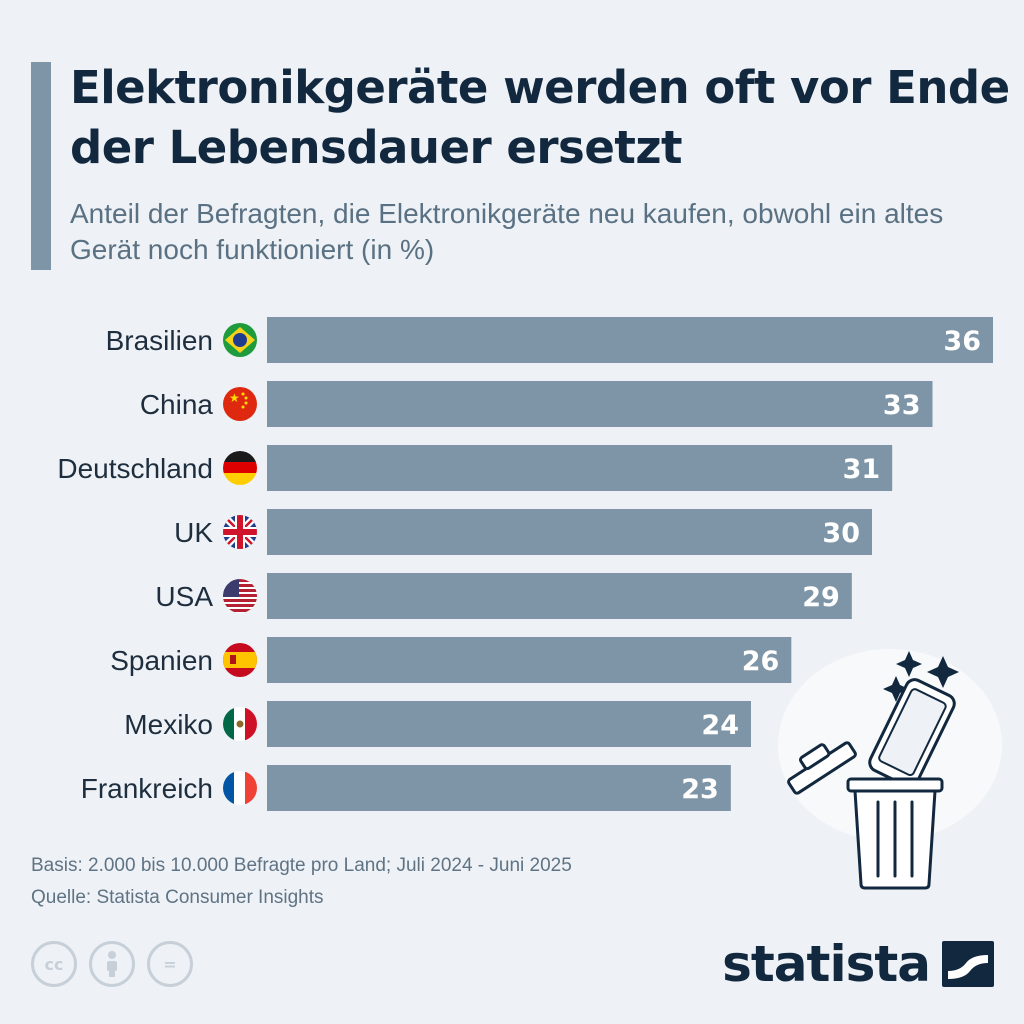 This screenshot has width=1024, height=1024. I want to click on license-icons: cc =, so click(112, 964).